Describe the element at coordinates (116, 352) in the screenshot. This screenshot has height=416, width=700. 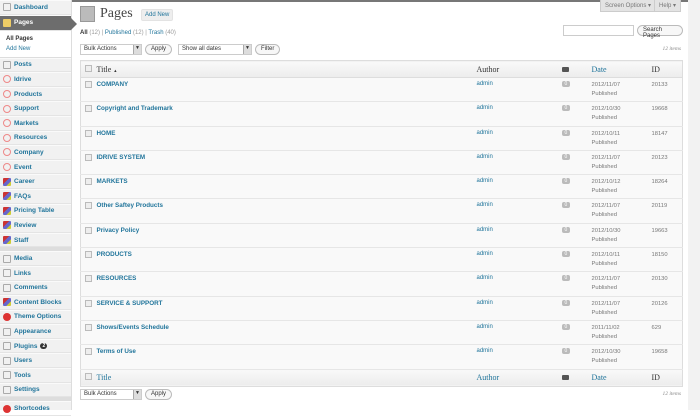
I see `page-title-link: Terms of Use` at that location.